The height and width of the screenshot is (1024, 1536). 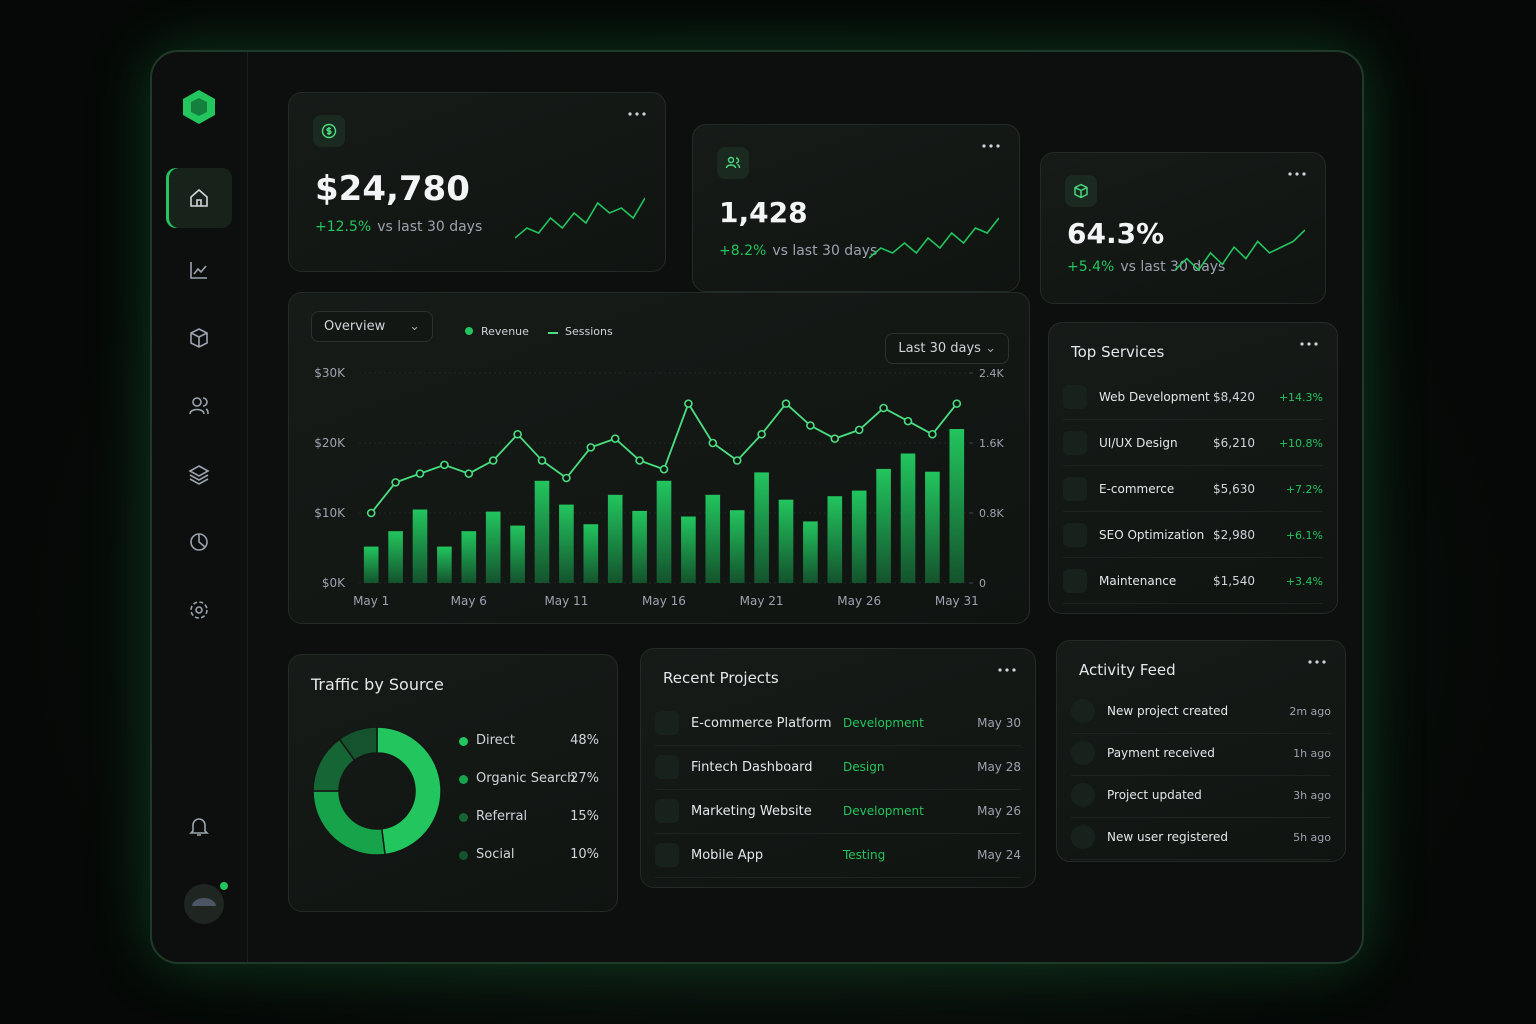 I want to click on service-amount: $5,630, so click(x=1234, y=489).